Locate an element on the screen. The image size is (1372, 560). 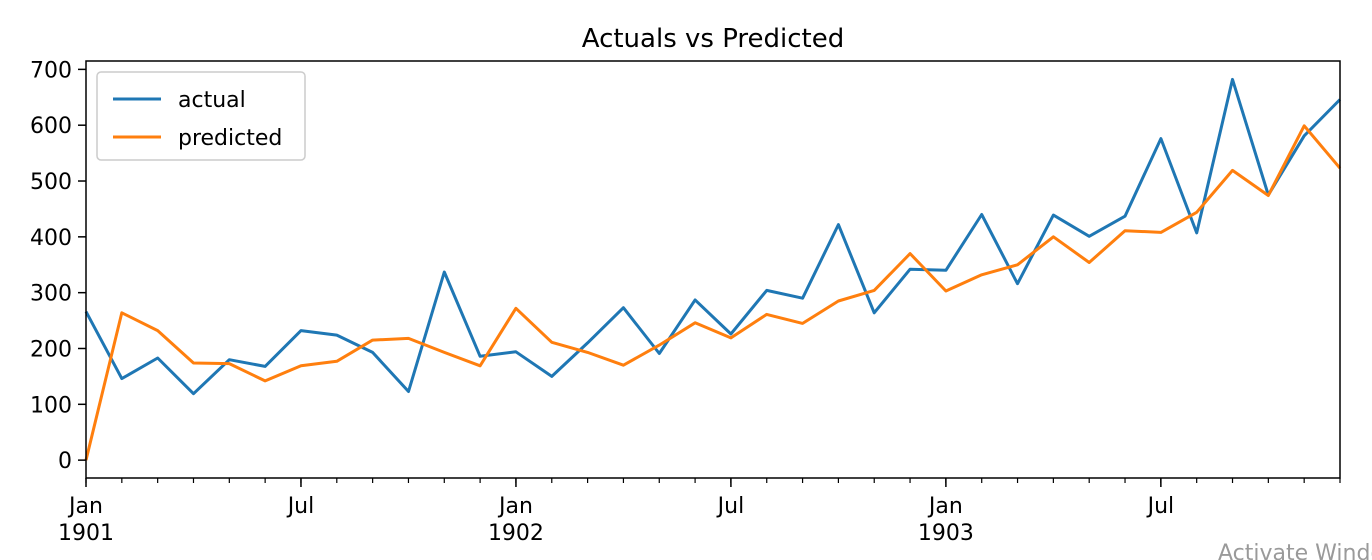
watermark-text: Activate Windows is located at coordinates (1295, 550).